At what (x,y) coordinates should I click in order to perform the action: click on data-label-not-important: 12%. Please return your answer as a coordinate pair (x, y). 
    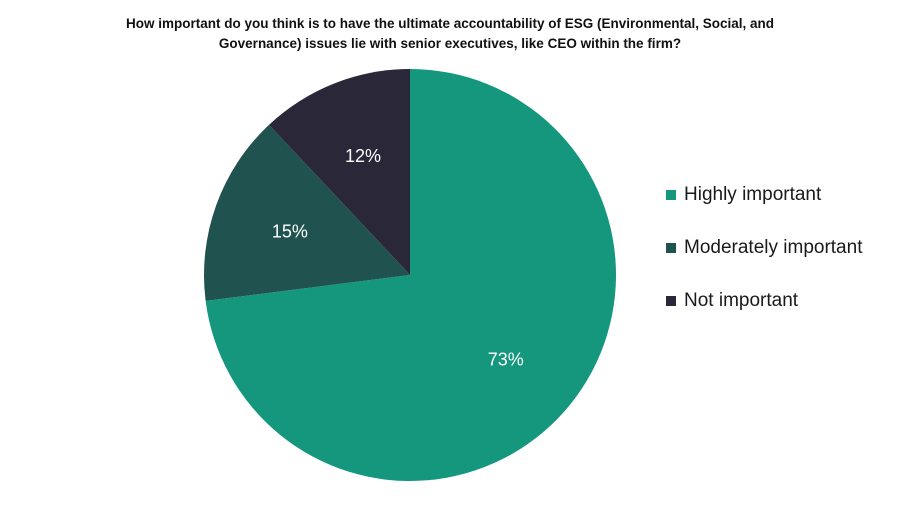
    Looking at the image, I should click on (363, 156).